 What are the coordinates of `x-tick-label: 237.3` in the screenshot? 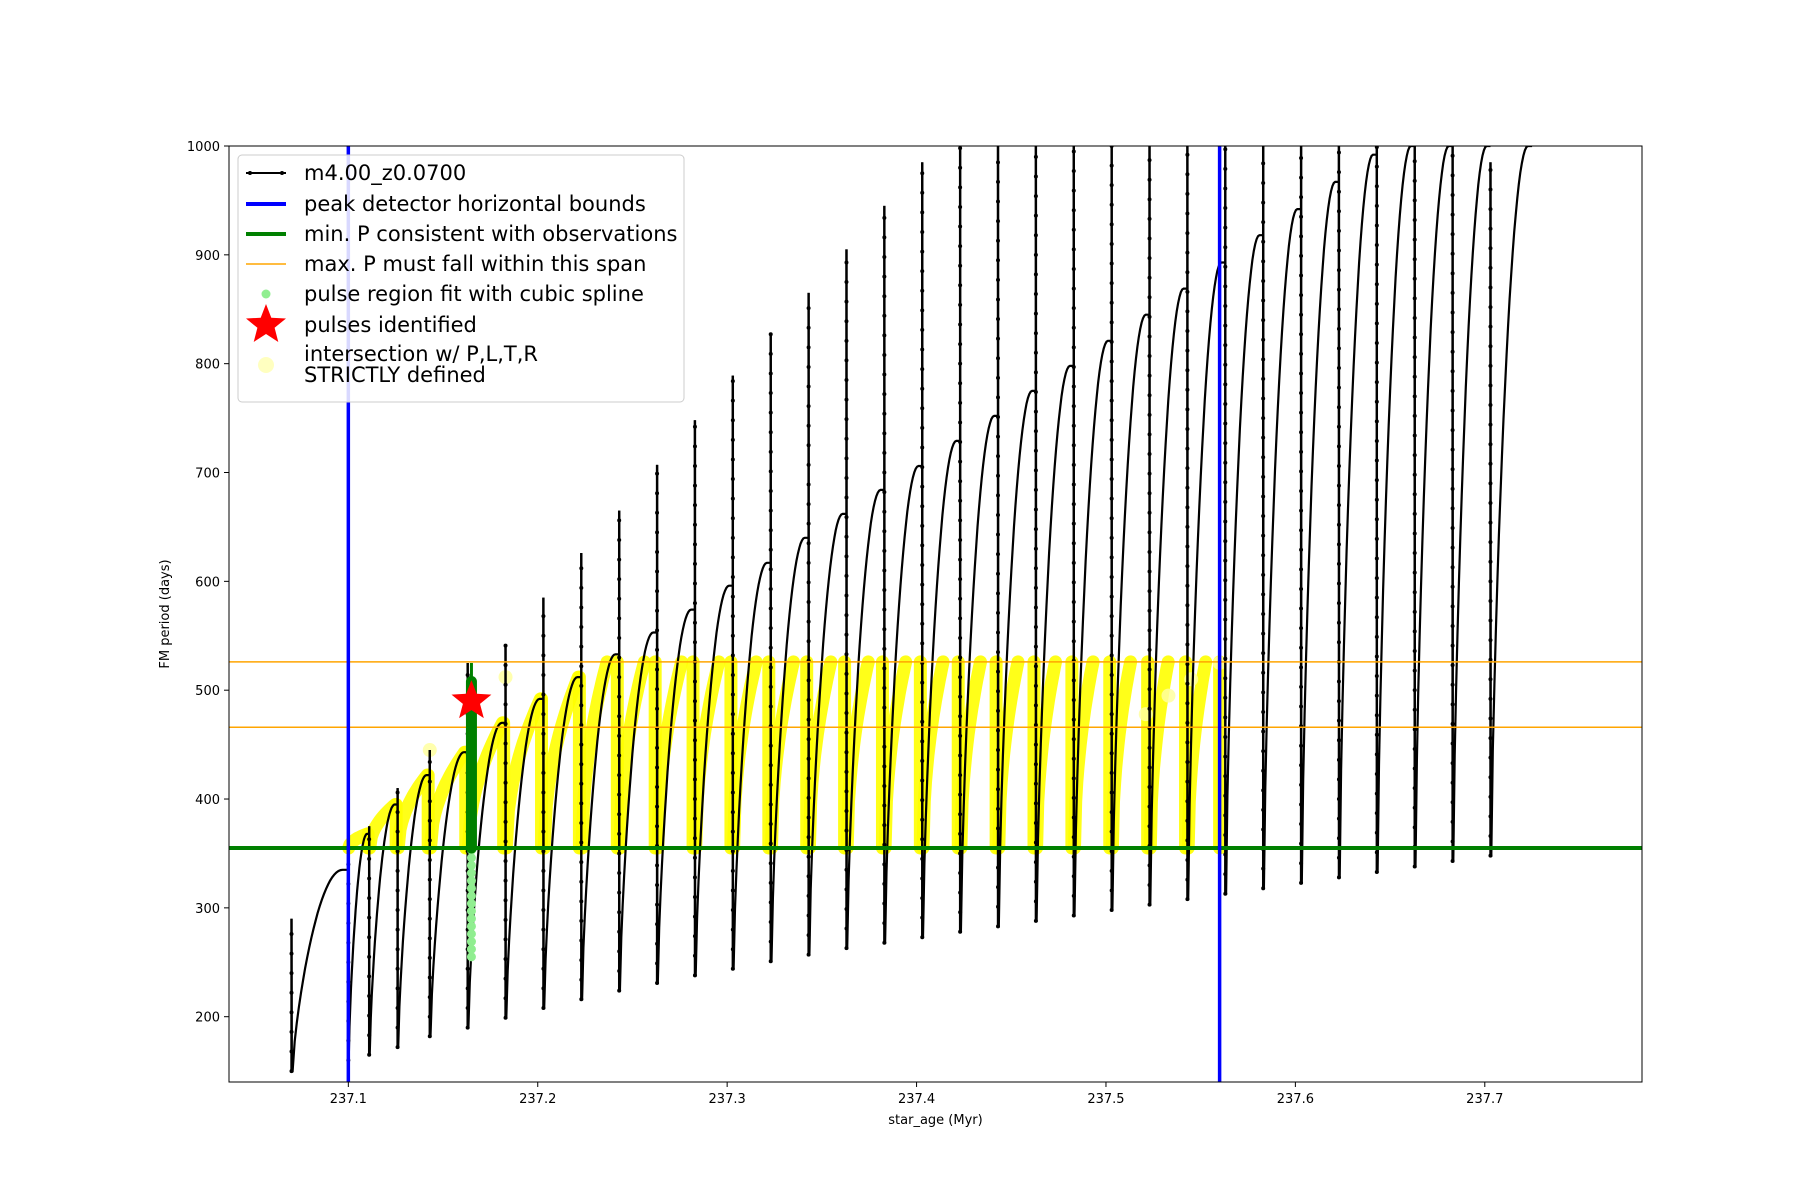 It's located at (727, 1099).